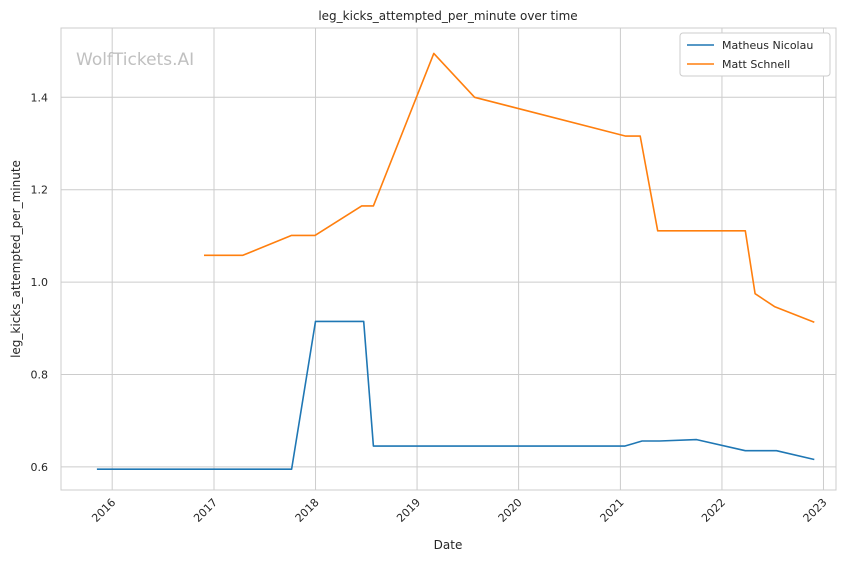  Describe the element at coordinates (135, 60) in the screenshot. I see `watermark-text: WolfTickets.AI` at that location.